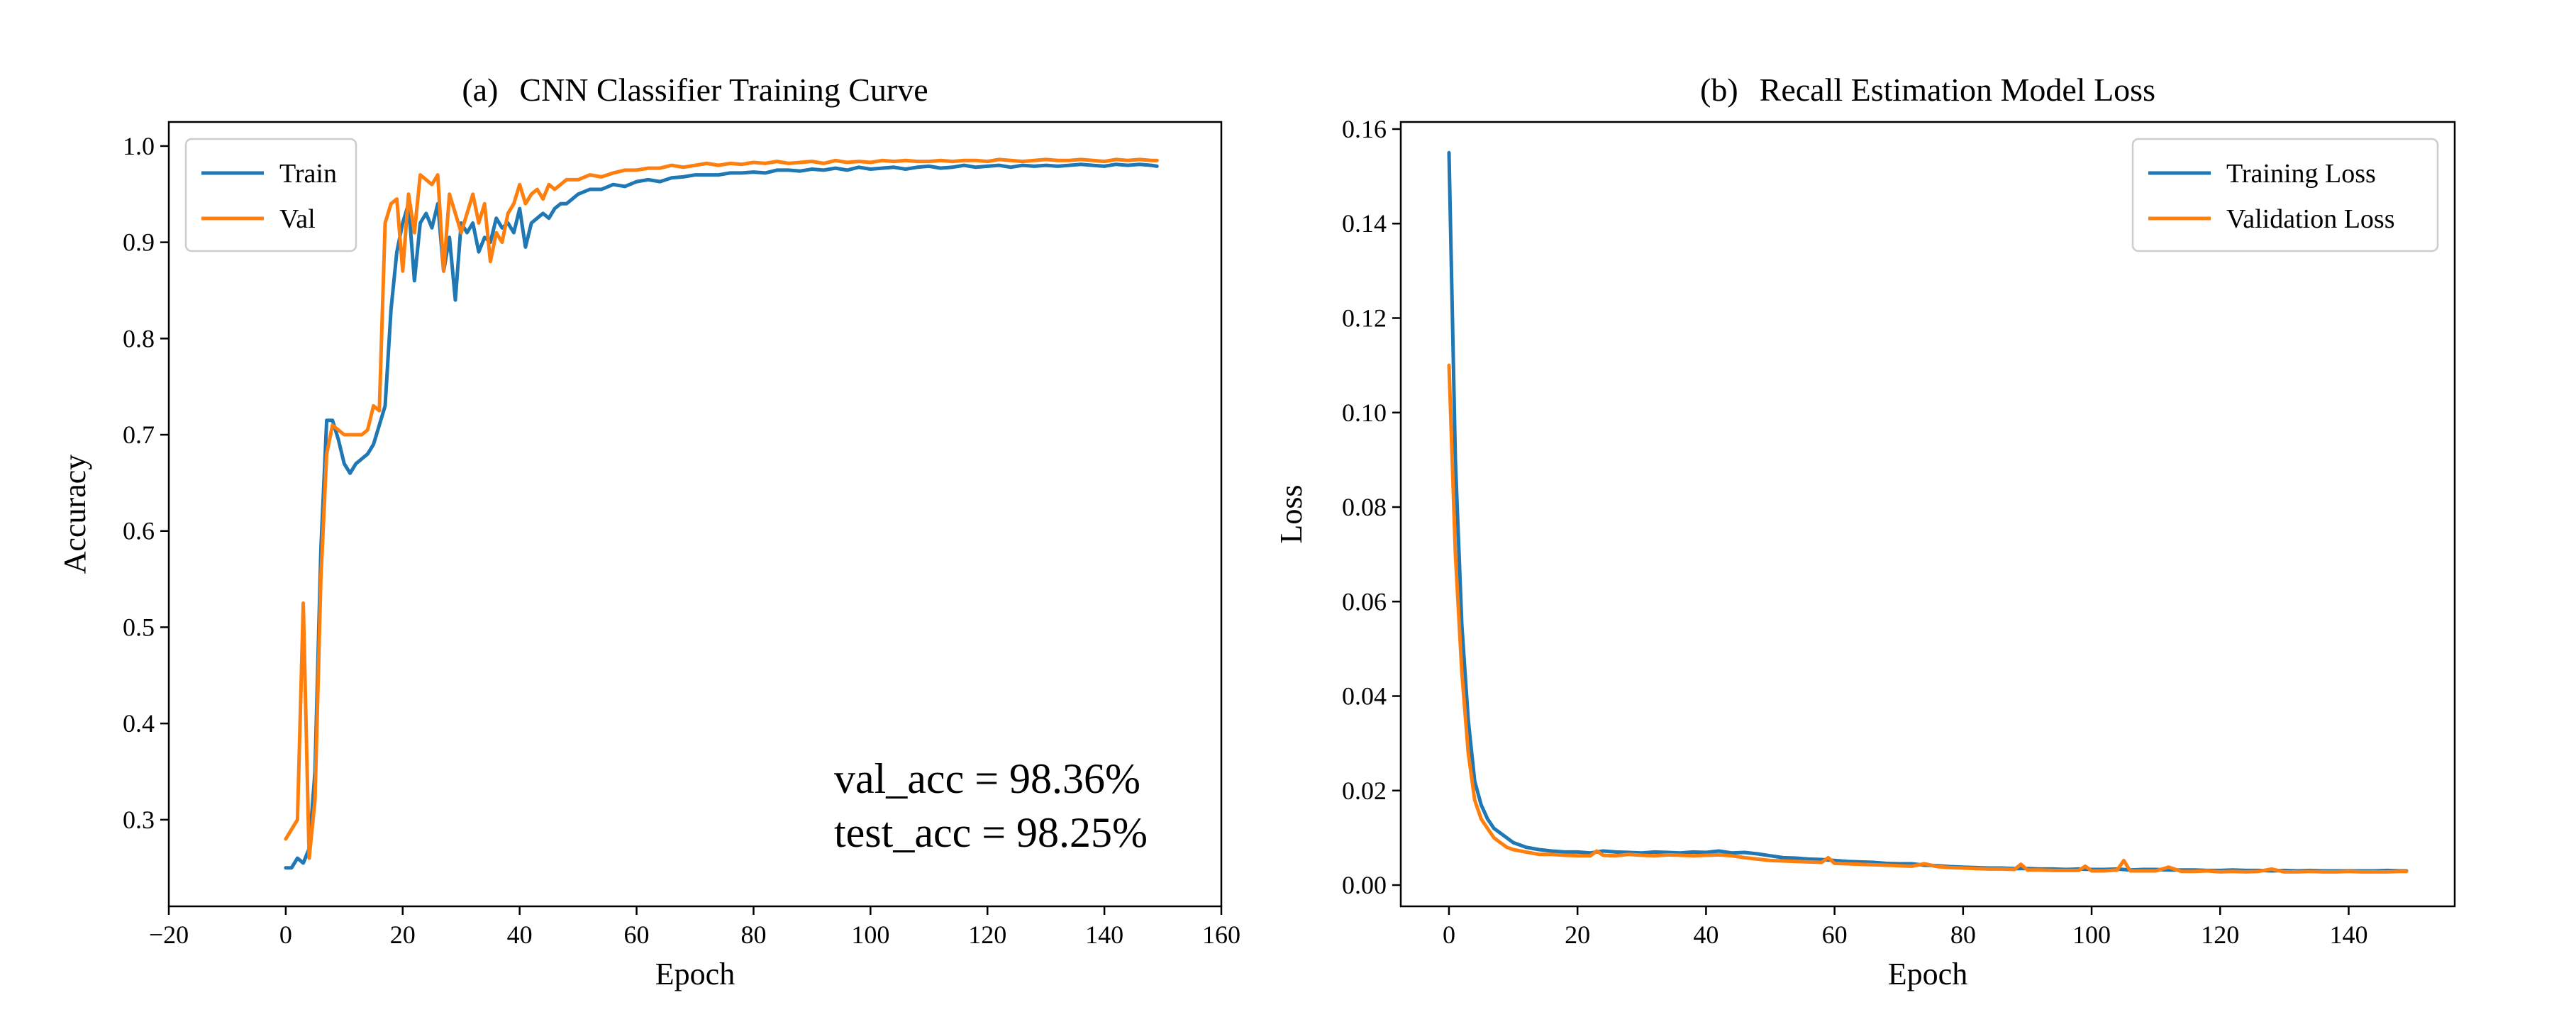 This screenshot has height=1012, width=2576. I want to click on chart-title-text: CNN Classifier Training Curve, so click(723, 90).